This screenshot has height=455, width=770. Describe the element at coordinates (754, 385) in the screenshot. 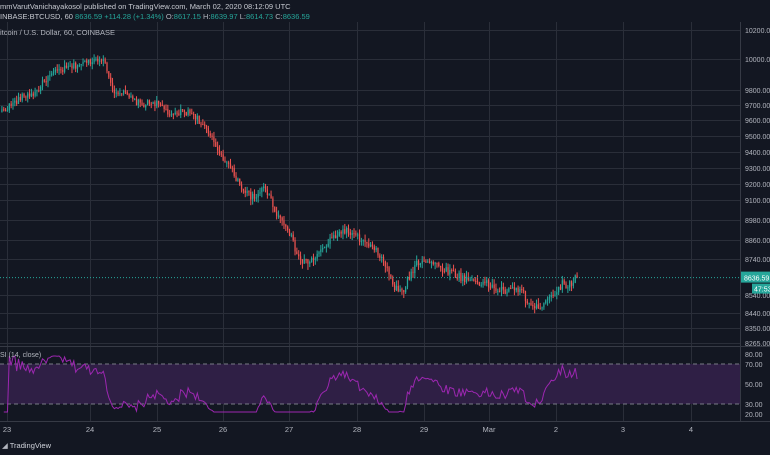

I see `rsi-tick-label: 50.00` at that location.